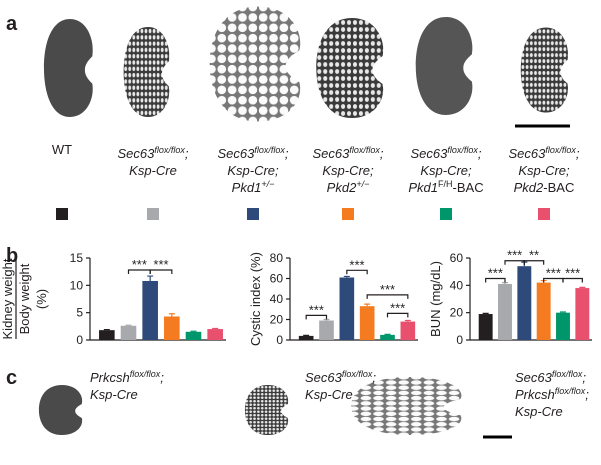  I want to click on superscript: +/−, so click(362, 184).